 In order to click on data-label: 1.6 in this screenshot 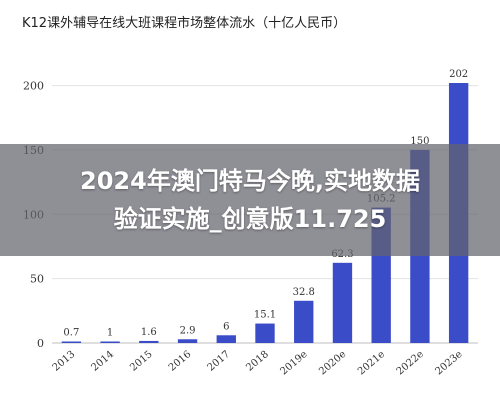, I will do `click(149, 332)`.